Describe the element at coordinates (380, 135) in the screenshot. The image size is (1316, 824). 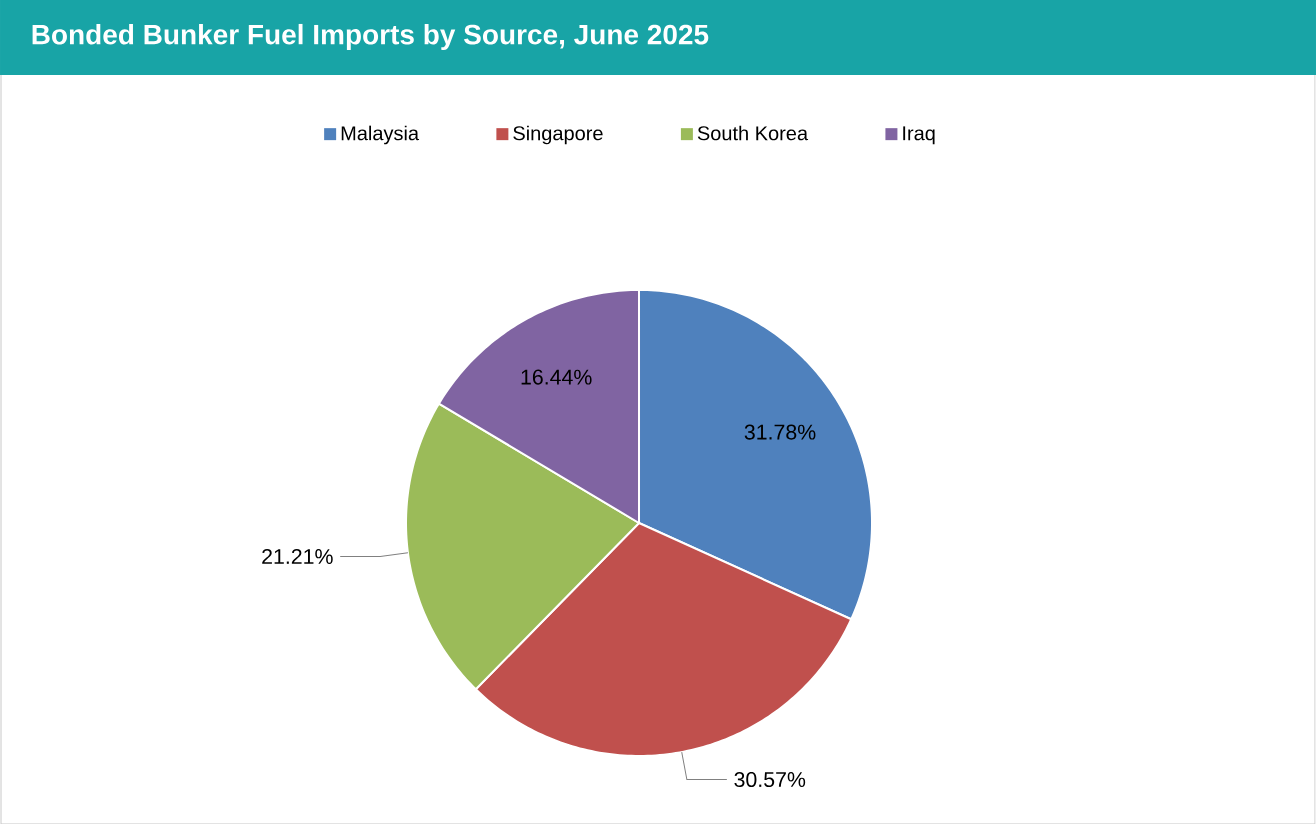
I see `legend-label: Malaysia` at that location.